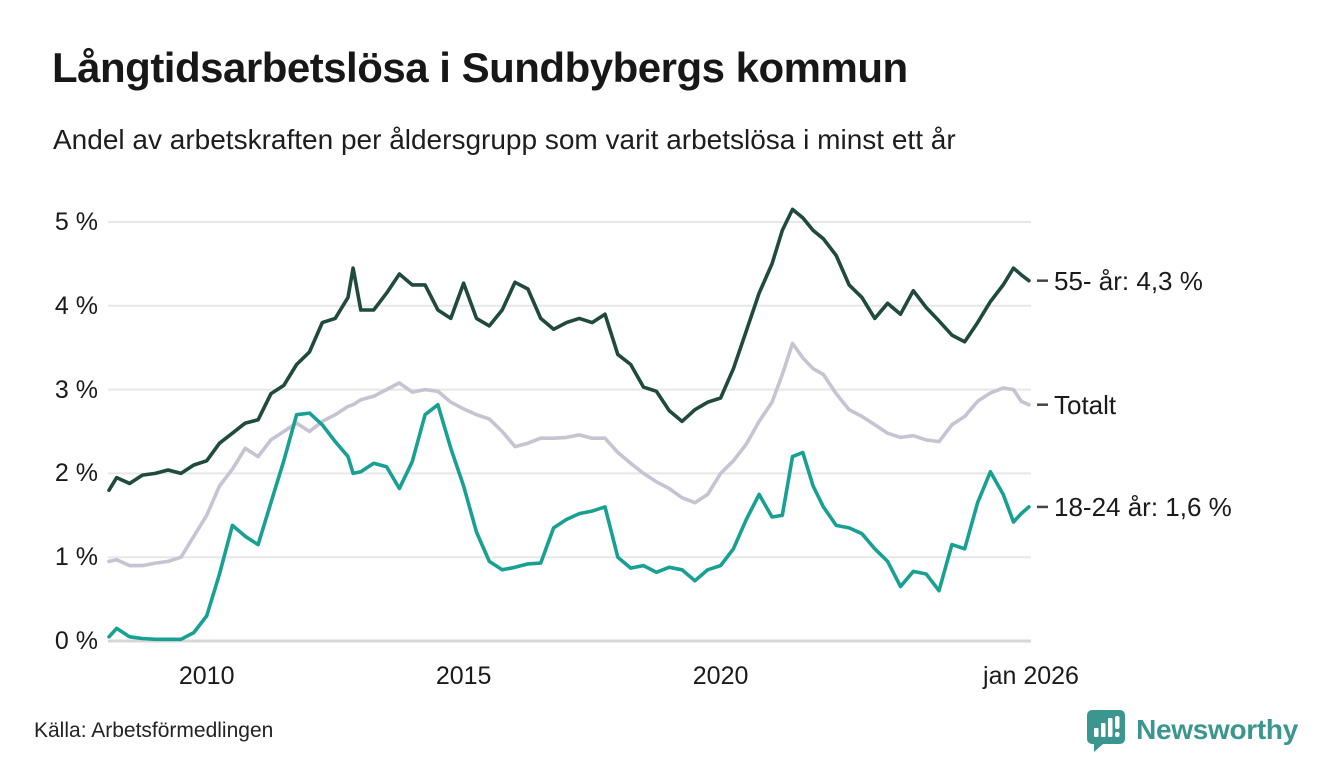 The width and height of the screenshot is (1340, 780). I want to click on series-end-label-0: 55- år: 4,3 %, so click(1128, 280).